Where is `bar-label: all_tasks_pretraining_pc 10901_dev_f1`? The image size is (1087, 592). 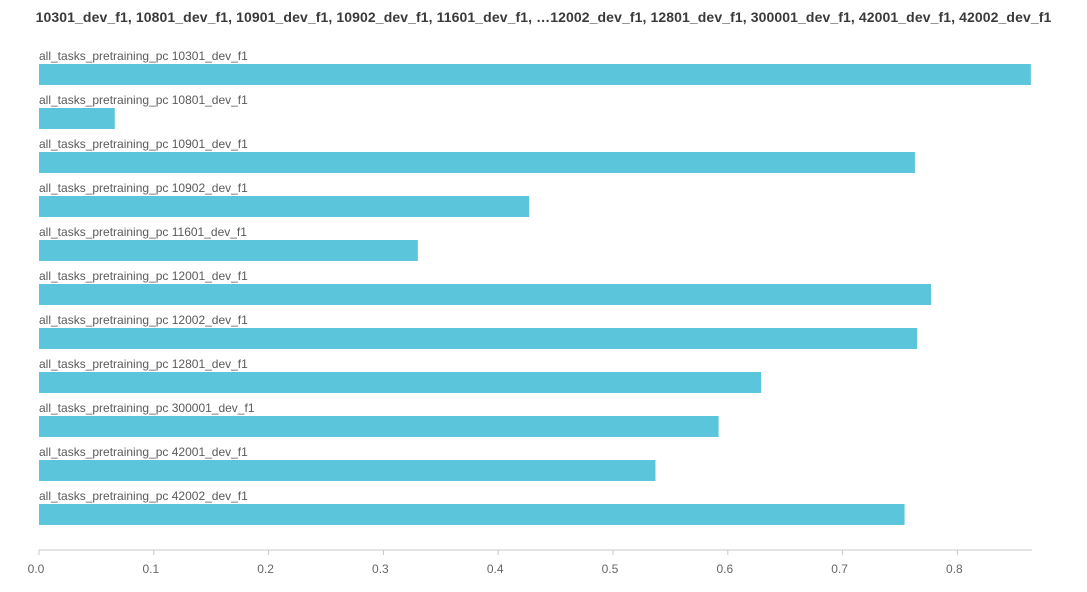
bar-label: all_tasks_pretraining_pc 10901_dev_f1 is located at coordinates (143, 144).